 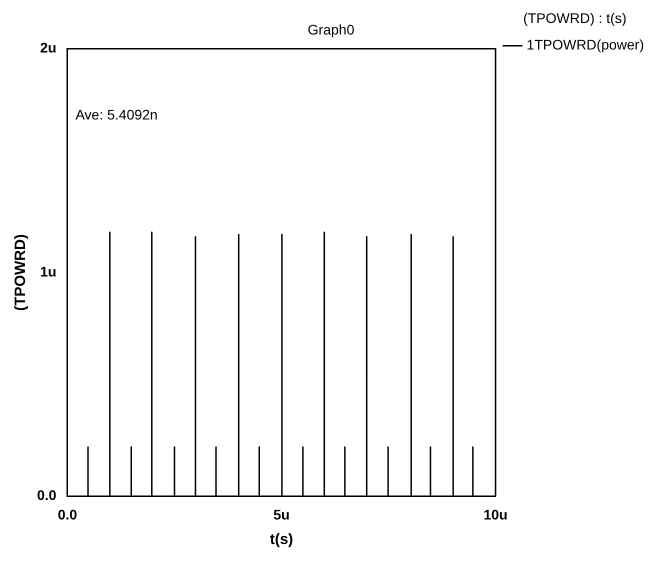 I want to click on y-tick-label: 1u, so click(x=48, y=271).